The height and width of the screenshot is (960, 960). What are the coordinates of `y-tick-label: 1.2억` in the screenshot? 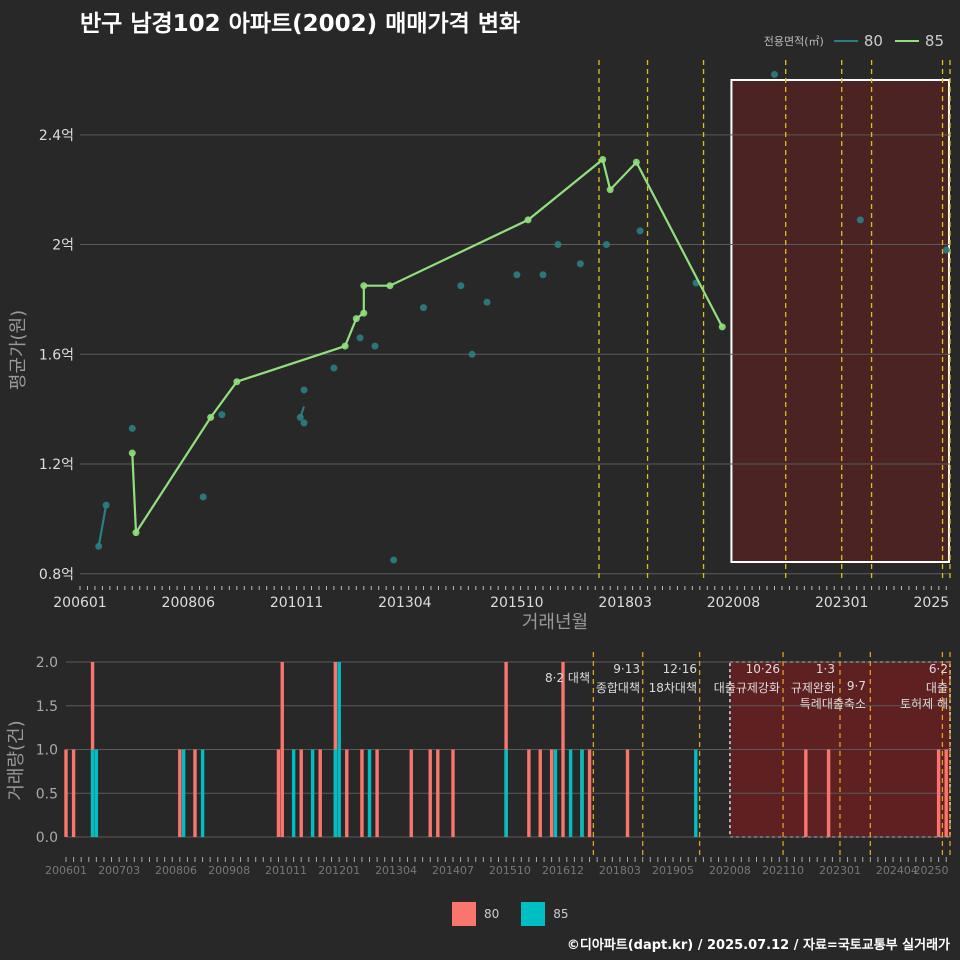 It's located at (56, 465).